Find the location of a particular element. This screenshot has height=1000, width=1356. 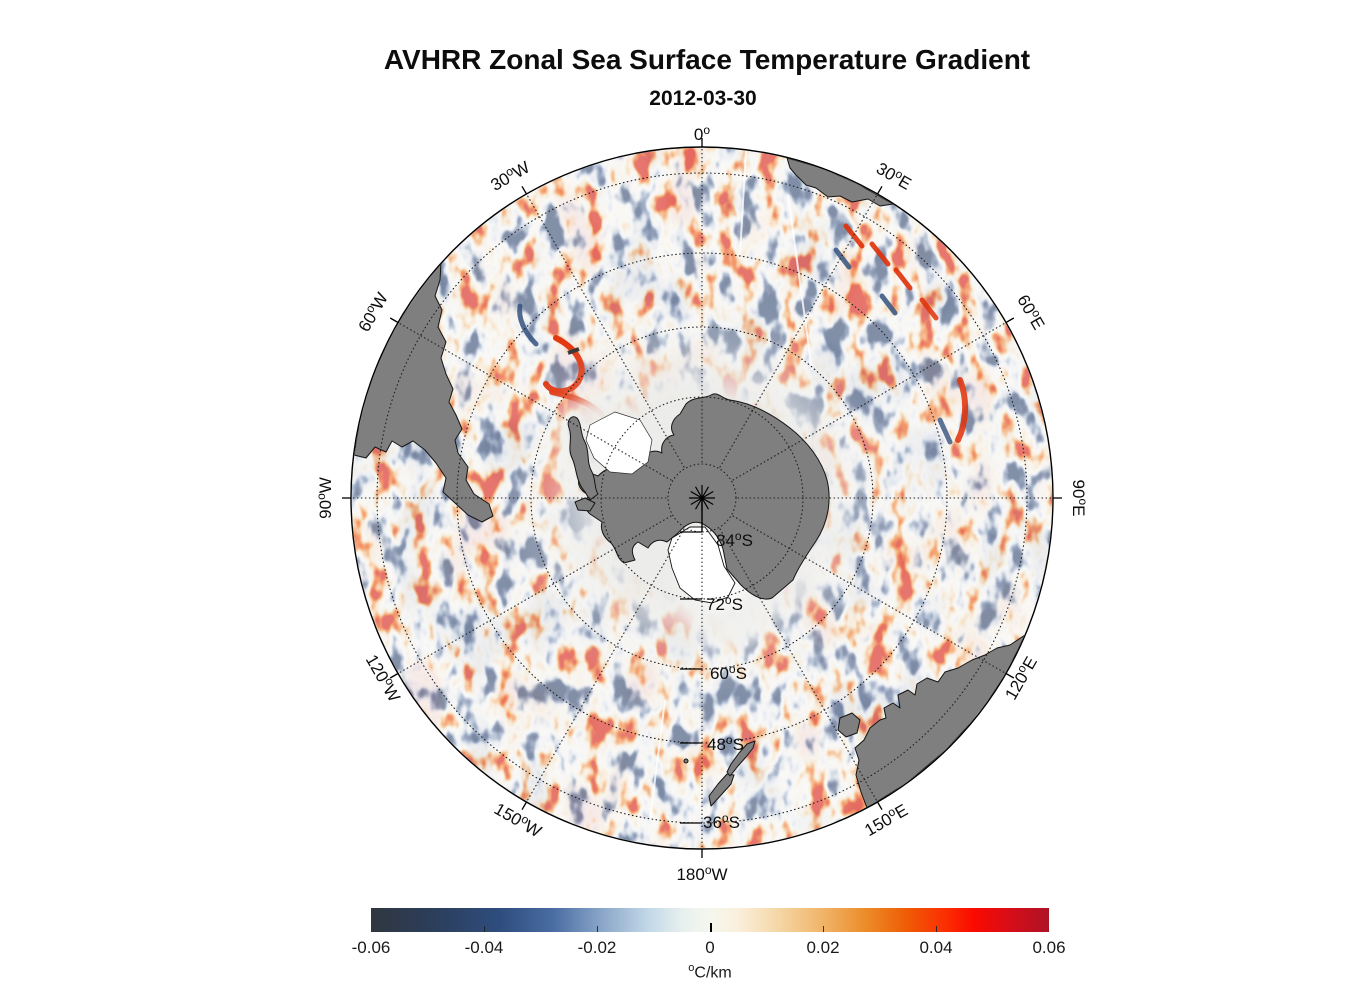

lat-label-84s: 84oS is located at coordinates (734, 539).